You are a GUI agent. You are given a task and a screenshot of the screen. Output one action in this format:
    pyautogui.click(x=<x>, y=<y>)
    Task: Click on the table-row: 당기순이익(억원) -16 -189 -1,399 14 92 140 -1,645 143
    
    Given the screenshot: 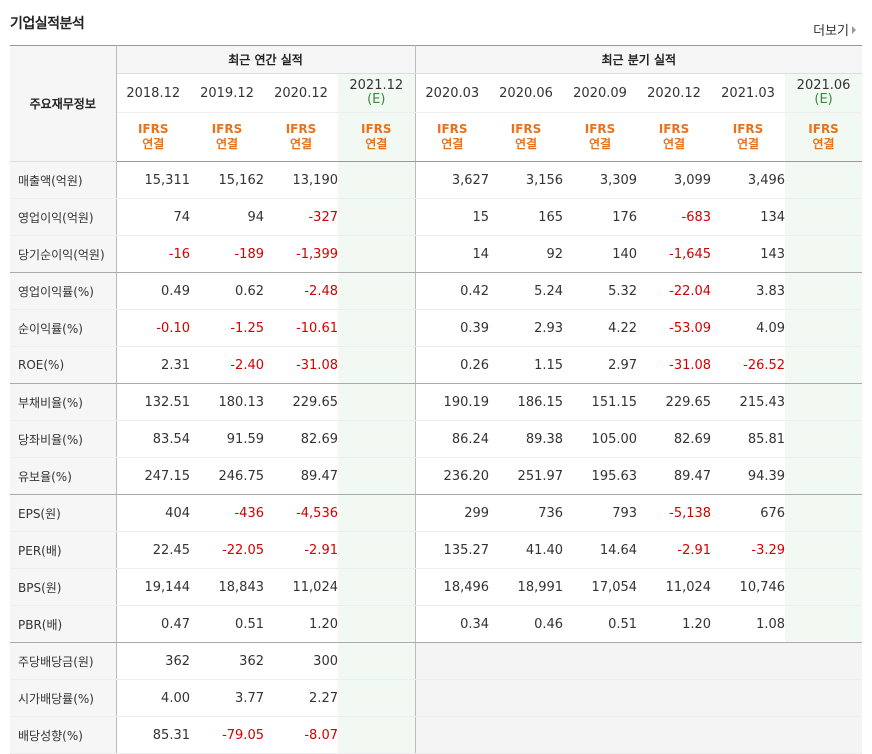 What is the action you would take?
    pyautogui.click(x=436, y=254)
    